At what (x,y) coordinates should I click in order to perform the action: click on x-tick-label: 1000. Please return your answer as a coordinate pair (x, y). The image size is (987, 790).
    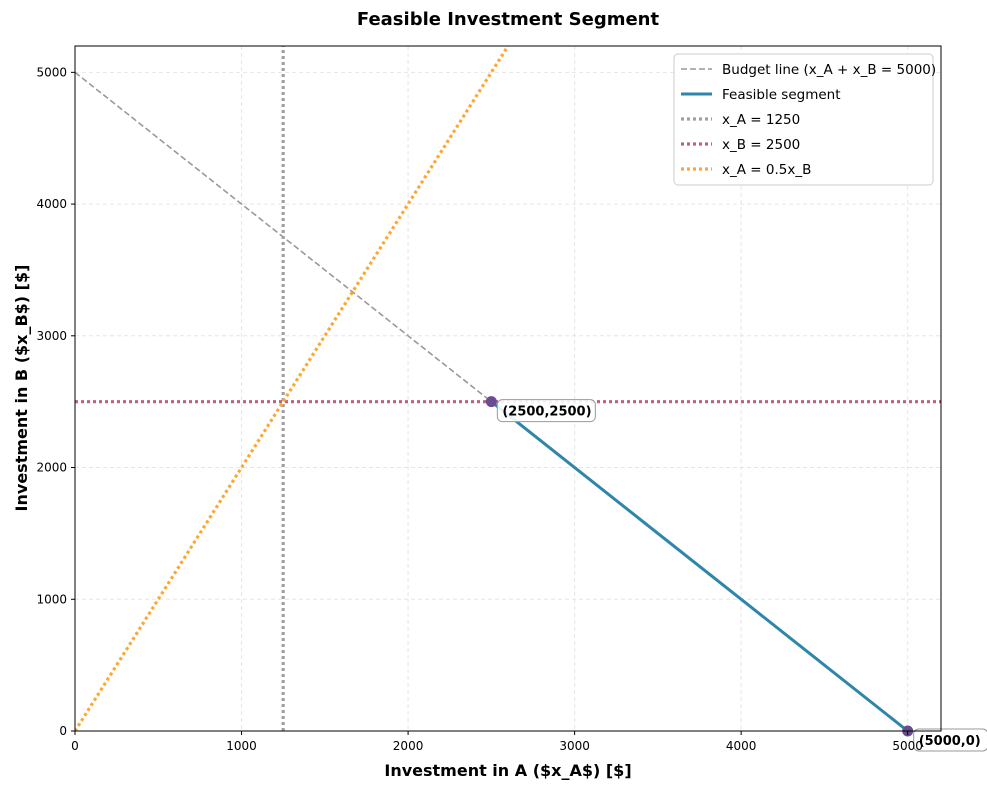
    Looking at the image, I should click on (241, 746).